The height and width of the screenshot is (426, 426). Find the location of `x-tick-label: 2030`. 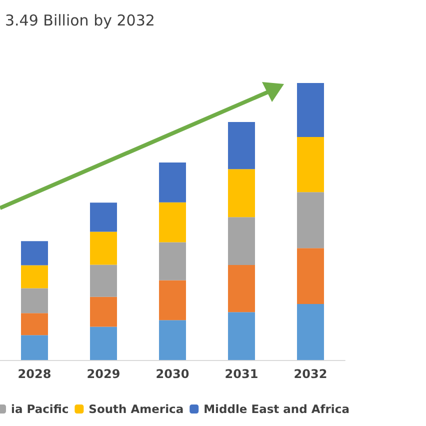

x-tick-label: 2030 is located at coordinates (173, 374).